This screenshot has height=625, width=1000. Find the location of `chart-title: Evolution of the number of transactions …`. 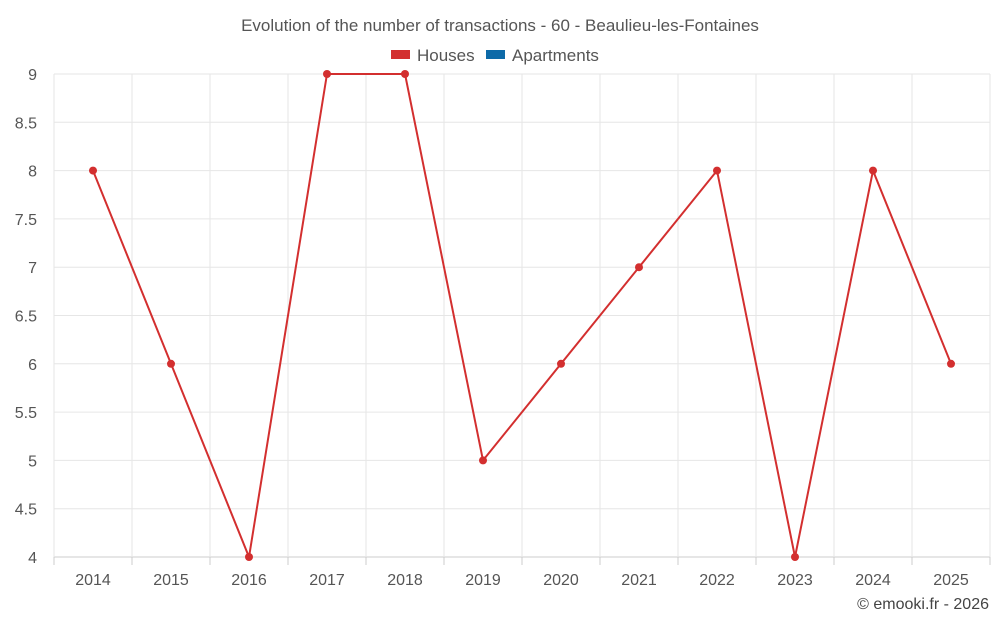

chart-title: Evolution of the number of transactions … is located at coordinates (500, 25).